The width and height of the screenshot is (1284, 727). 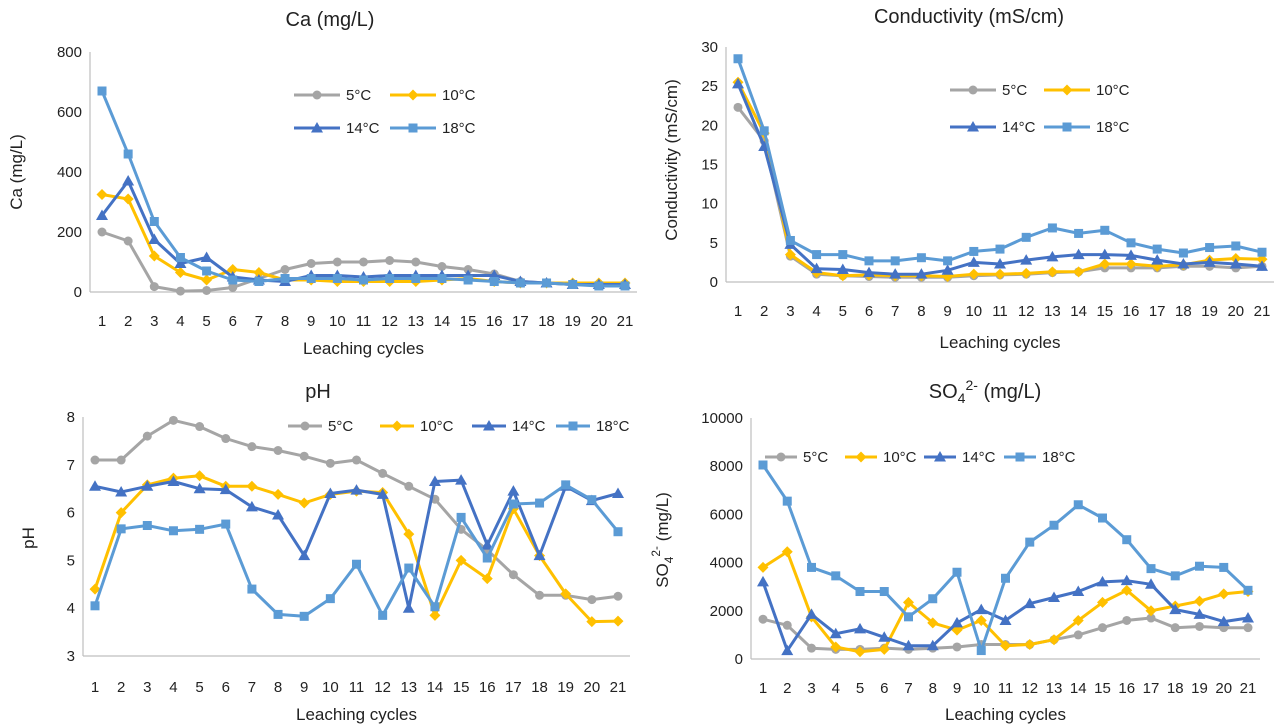 I want to click on x-tick-label: 2, so click(x=787, y=688).